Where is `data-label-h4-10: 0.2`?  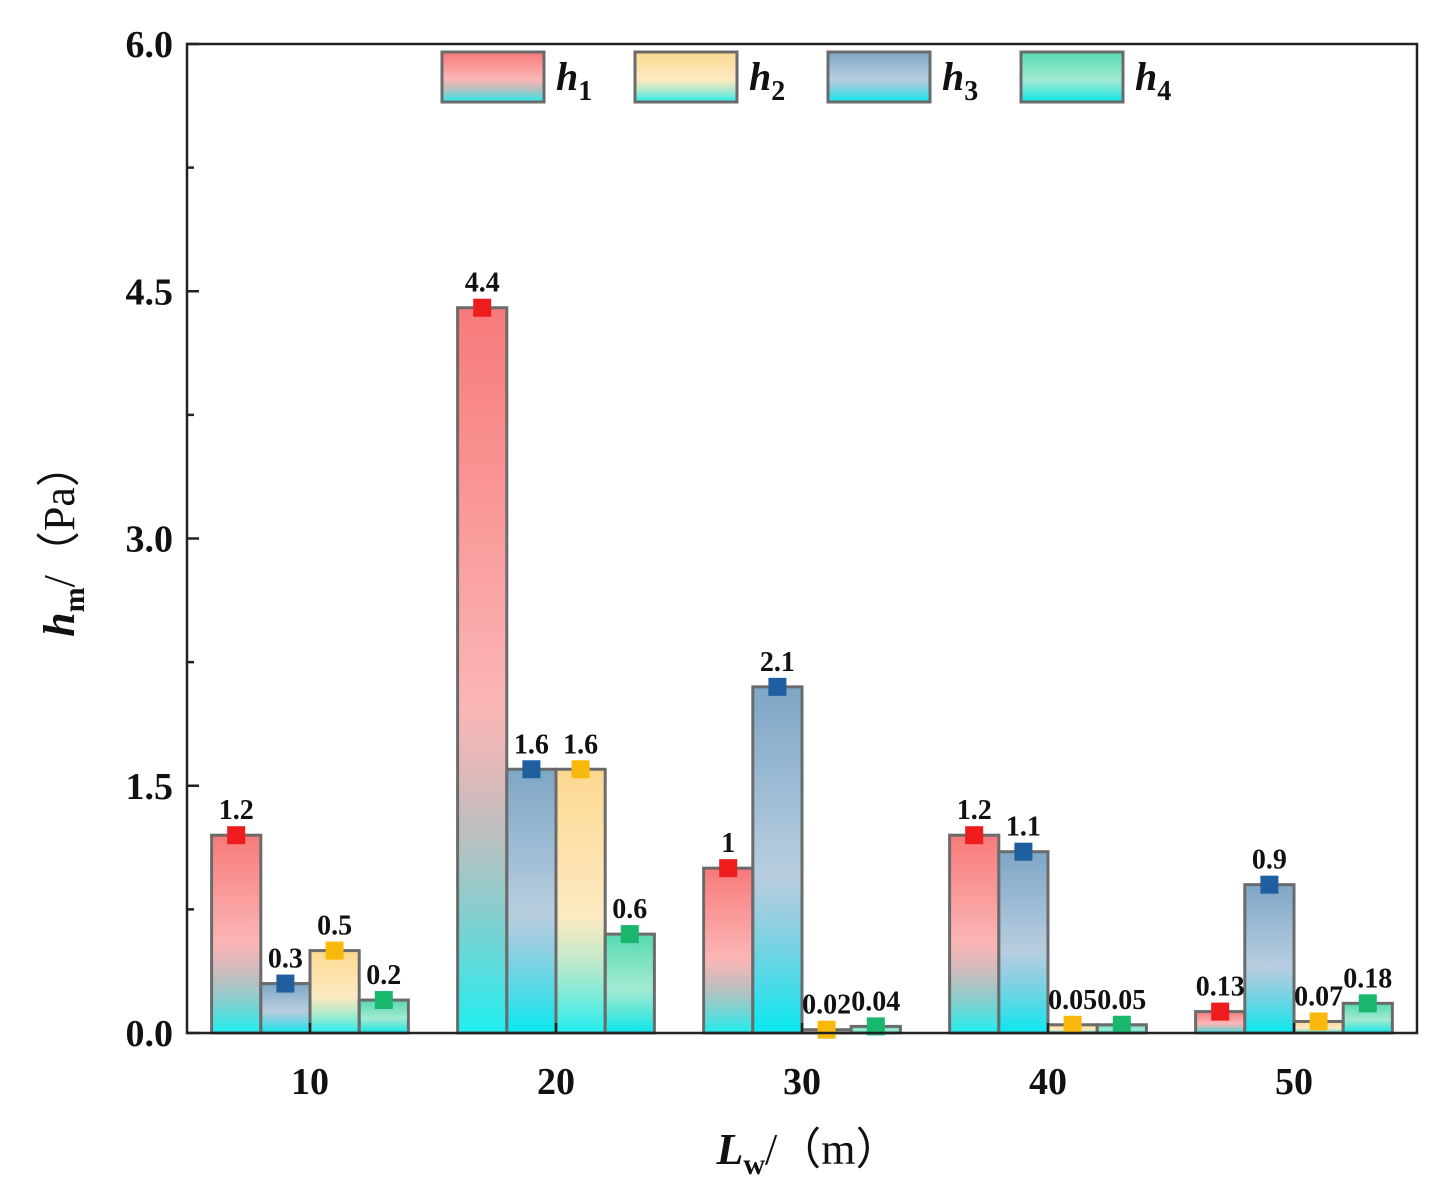 data-label-h4-10: 0.2 is located at coordinates (383, 975).